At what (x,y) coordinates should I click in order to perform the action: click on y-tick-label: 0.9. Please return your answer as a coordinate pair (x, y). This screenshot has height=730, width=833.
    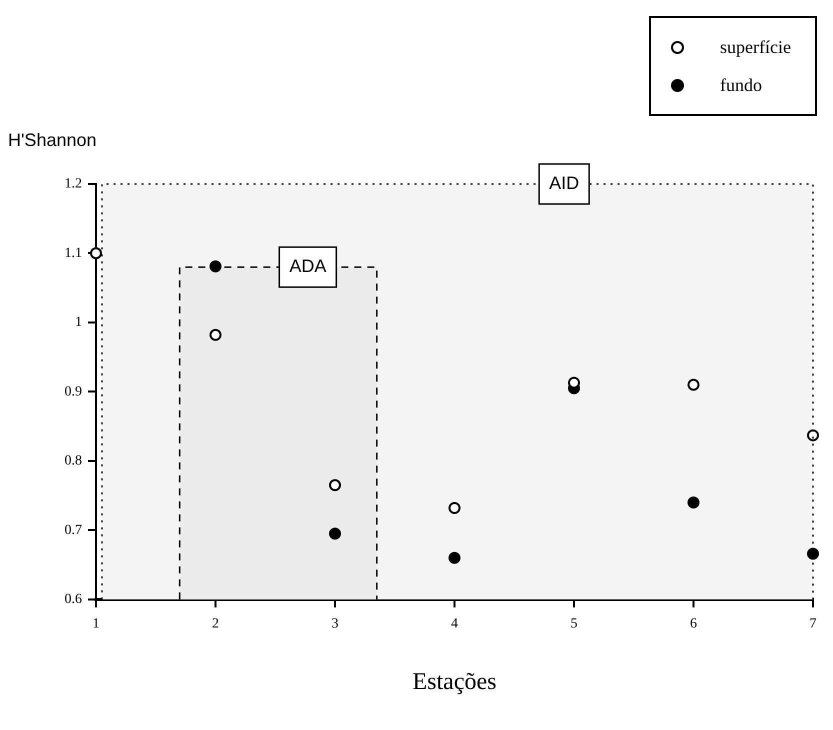
    Looking at the image, I should click on (73, 392).